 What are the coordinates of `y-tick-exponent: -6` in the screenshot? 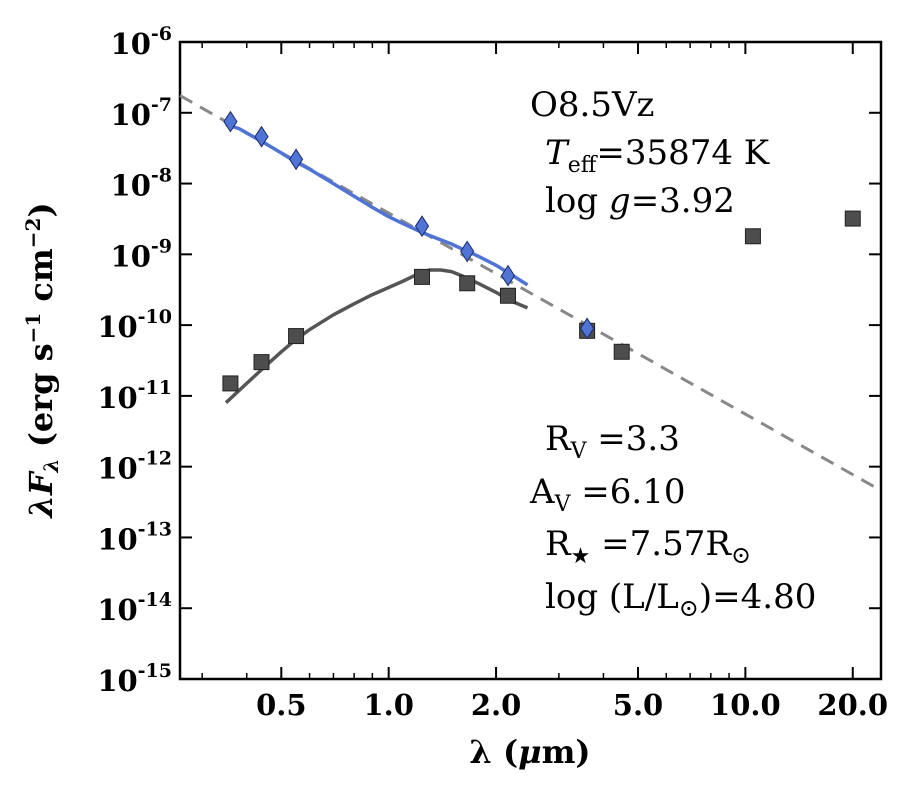 It's located at (161, 34).